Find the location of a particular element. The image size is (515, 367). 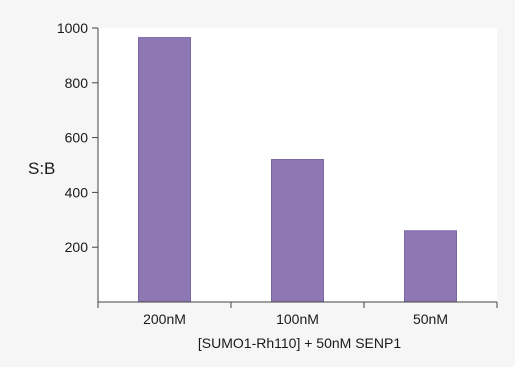

y-tick-label: 800 is located at coordinates (77, 83).